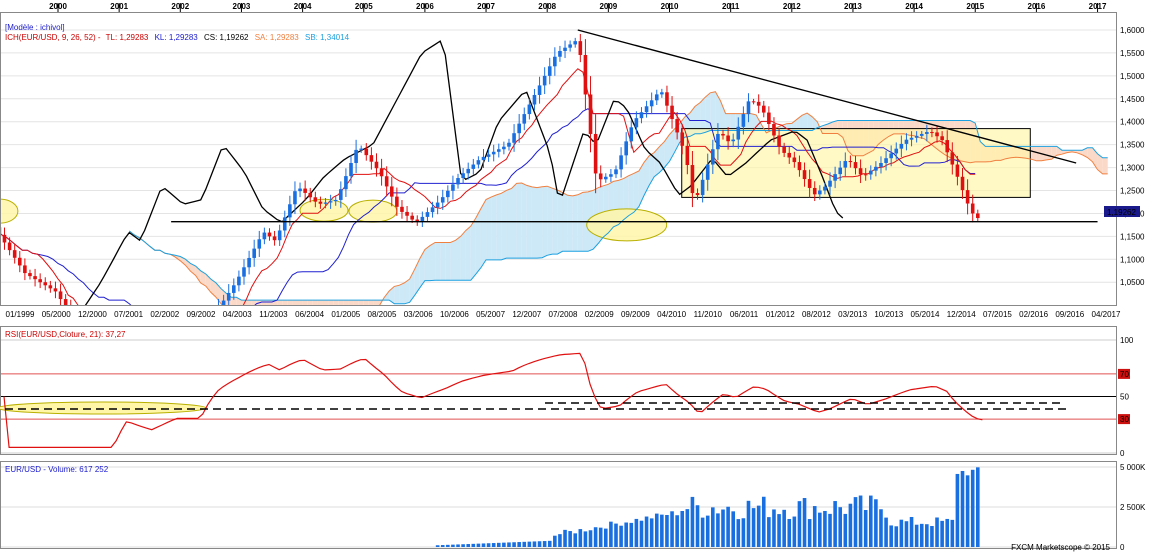  What do you see at coordinates (1132, 53) in the screenshot?
I see `price-tick-label: 1,5500` at bounding box center [1132, 53].